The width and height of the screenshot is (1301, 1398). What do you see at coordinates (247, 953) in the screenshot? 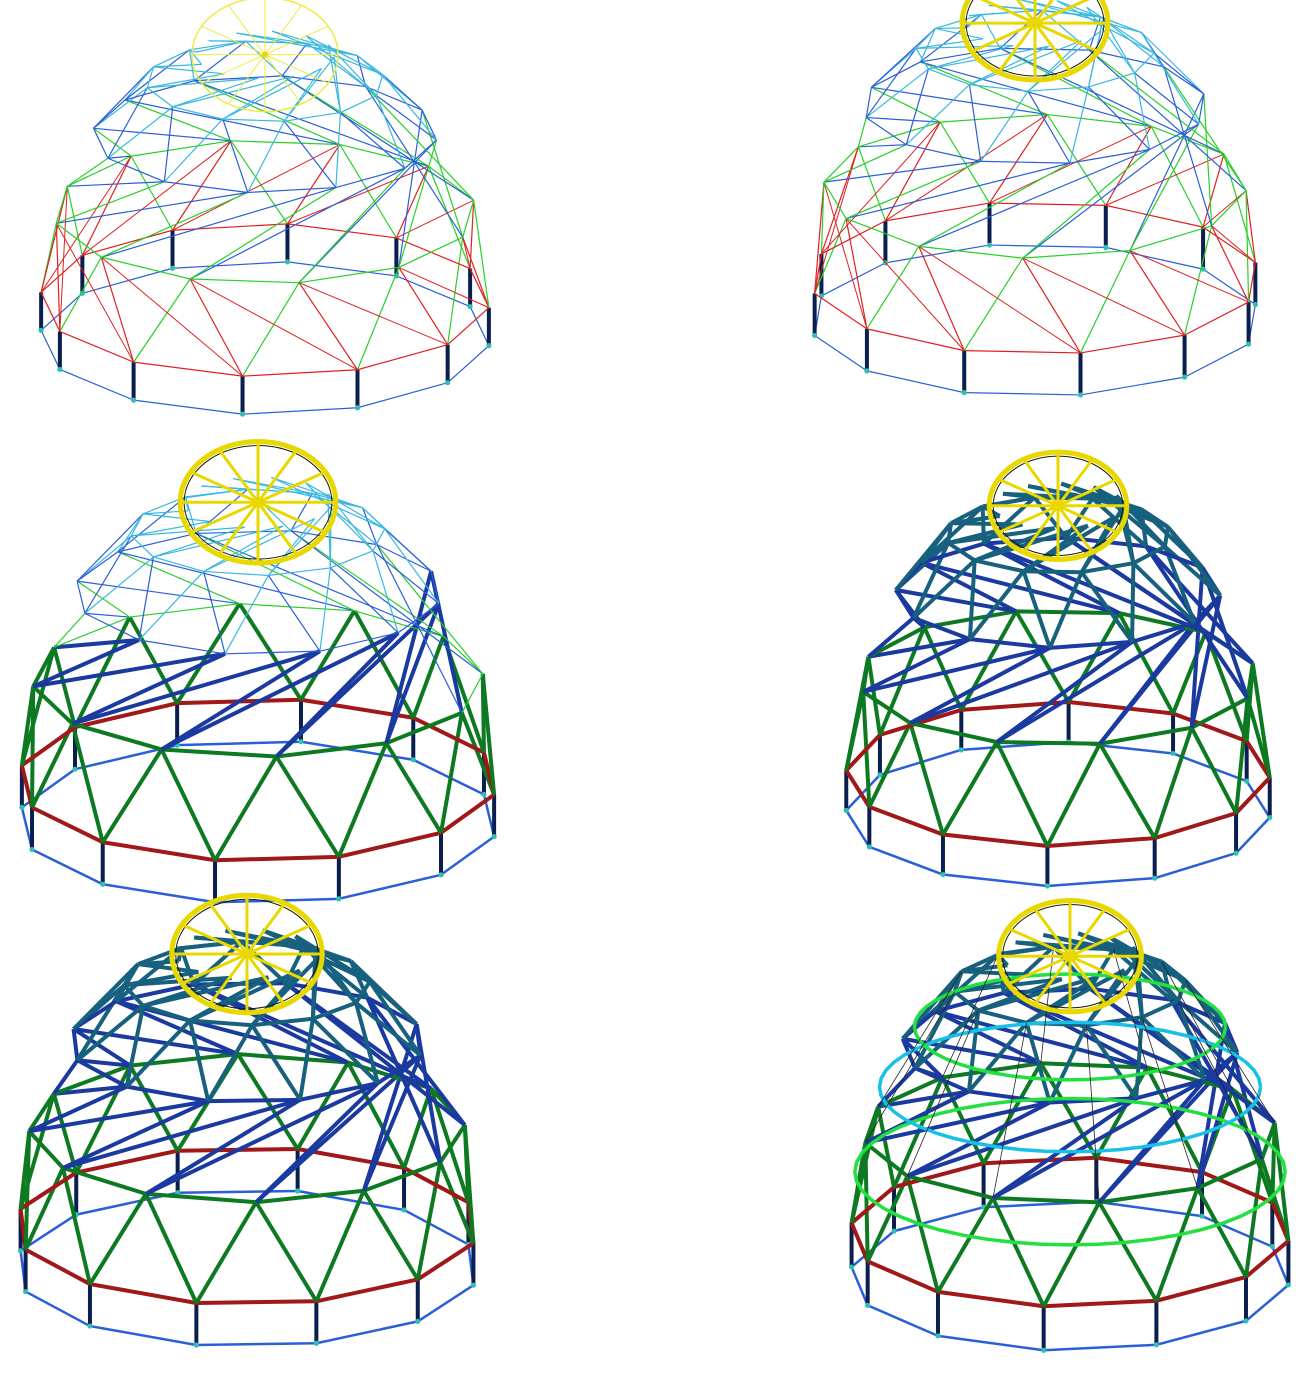
I see `apex-node` at bounding box center [247, 953].